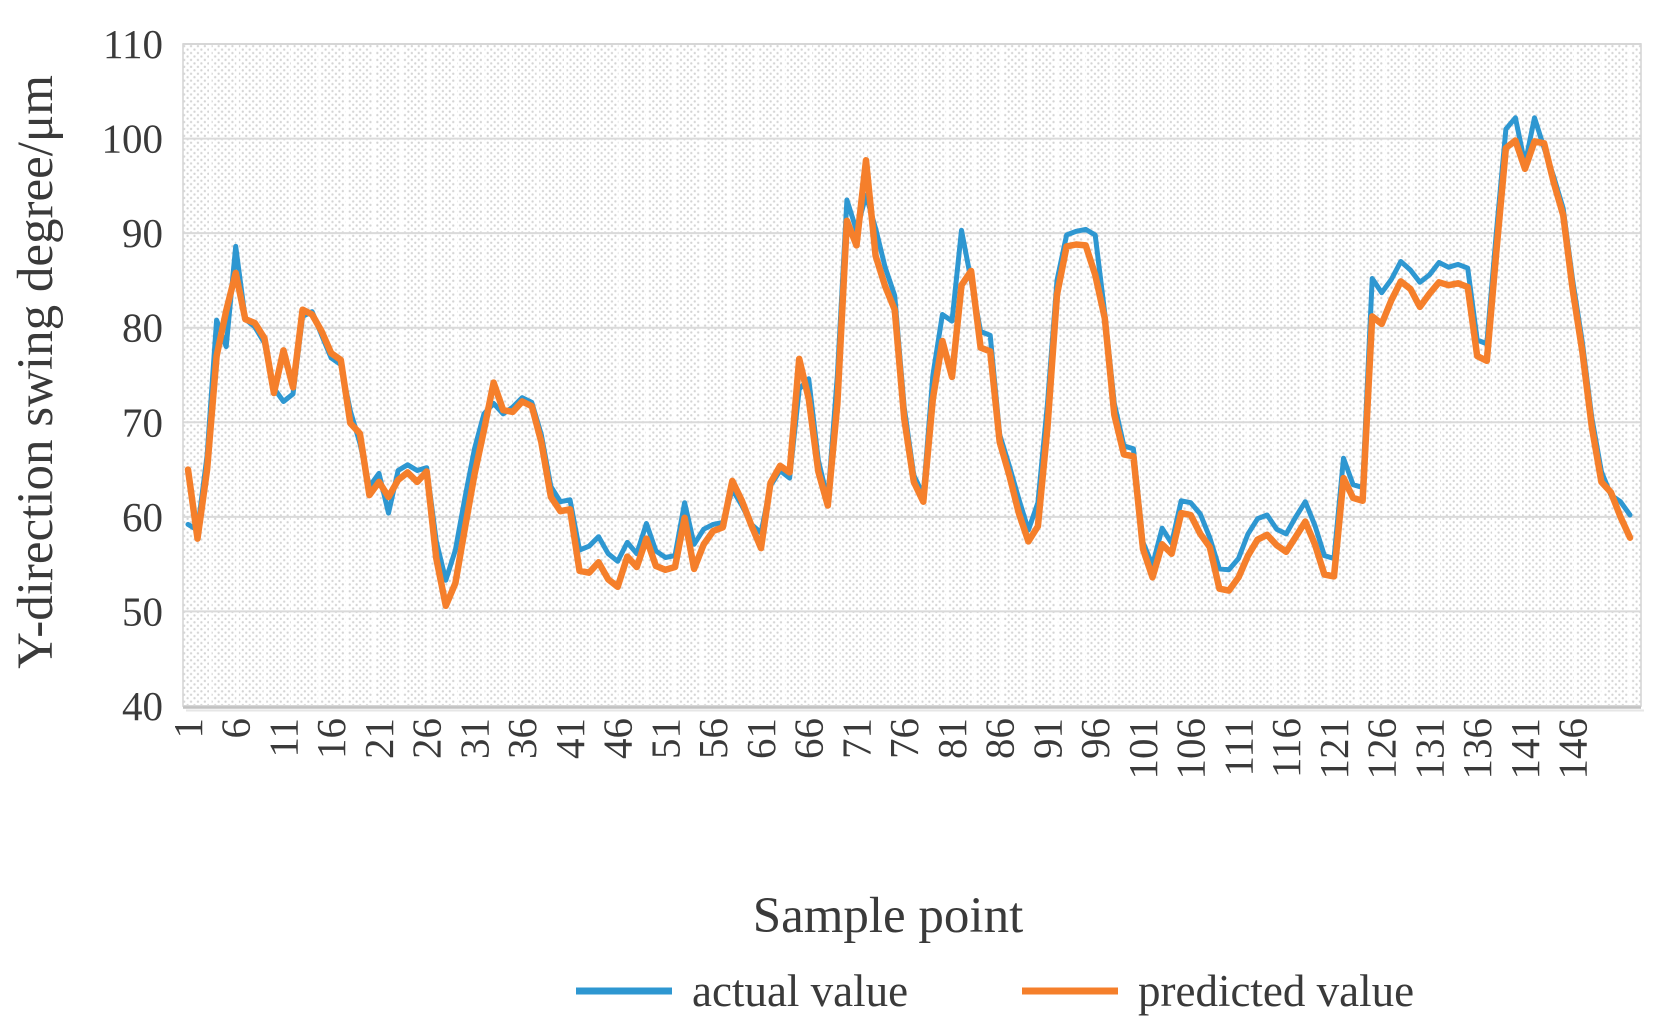  I want to click on x-tick-label: 91, so click(1047, 738).